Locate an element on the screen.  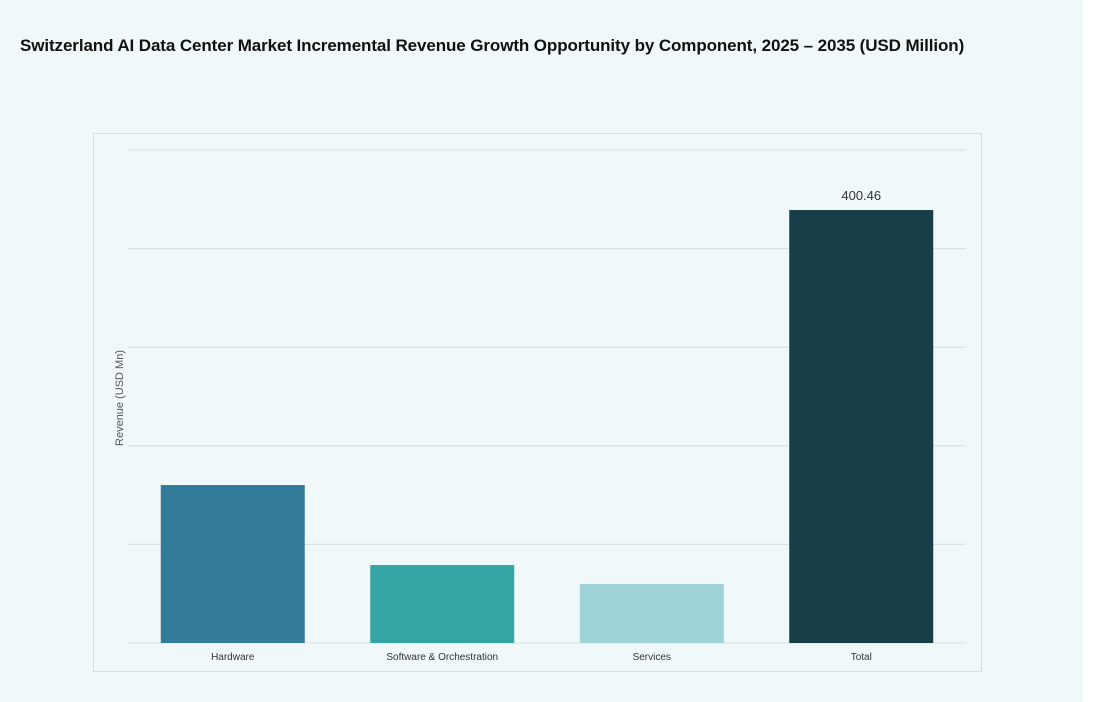
x-tick-label: Total is located at coordinates (861, 657).